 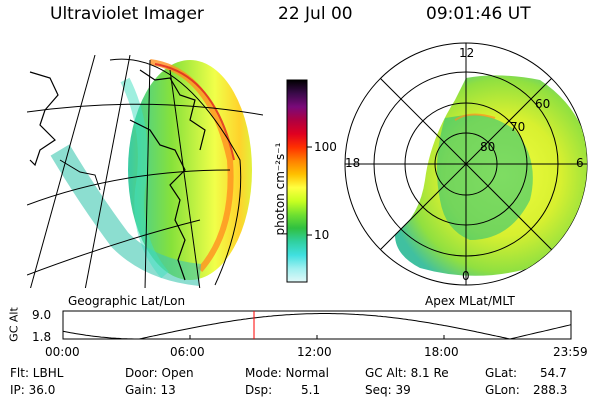 What do you see at coordinates (159, 373) in the screenshot?
I see `status-door: Door: Open` at bounding box center [159, 373].